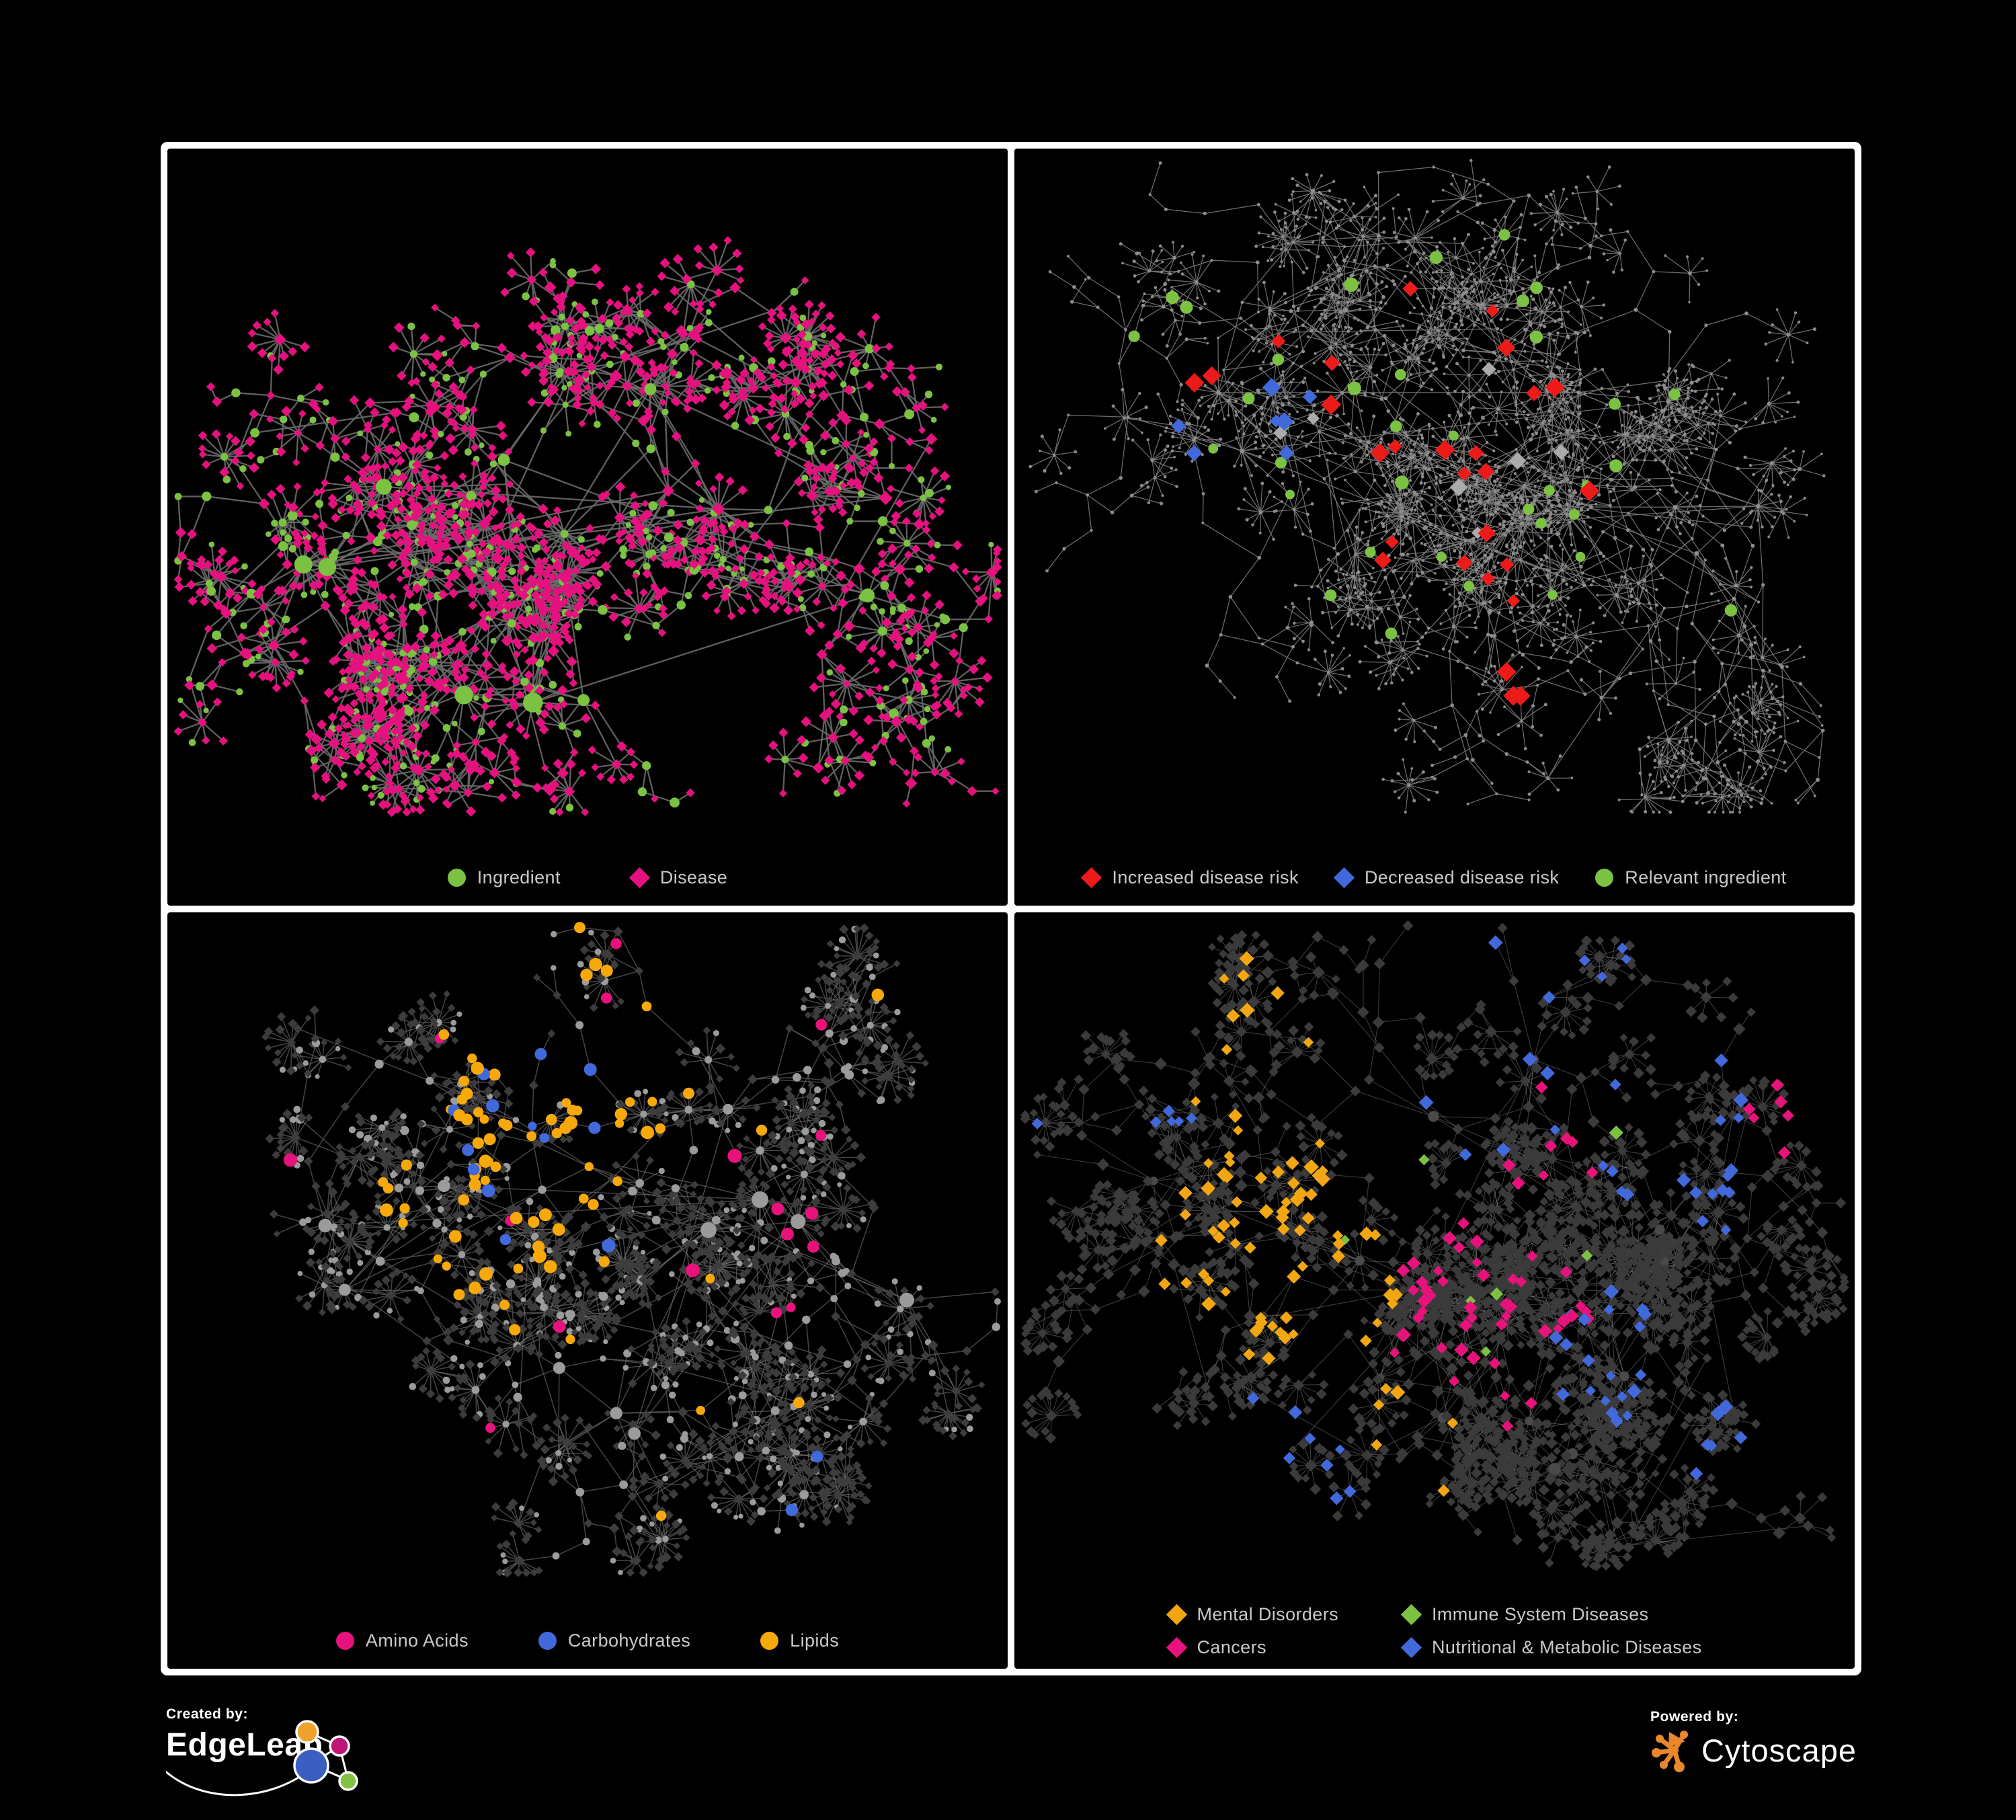 The image size is (2016, 1820). I want to click on legend-item: Lipids, so click(799, 1640).